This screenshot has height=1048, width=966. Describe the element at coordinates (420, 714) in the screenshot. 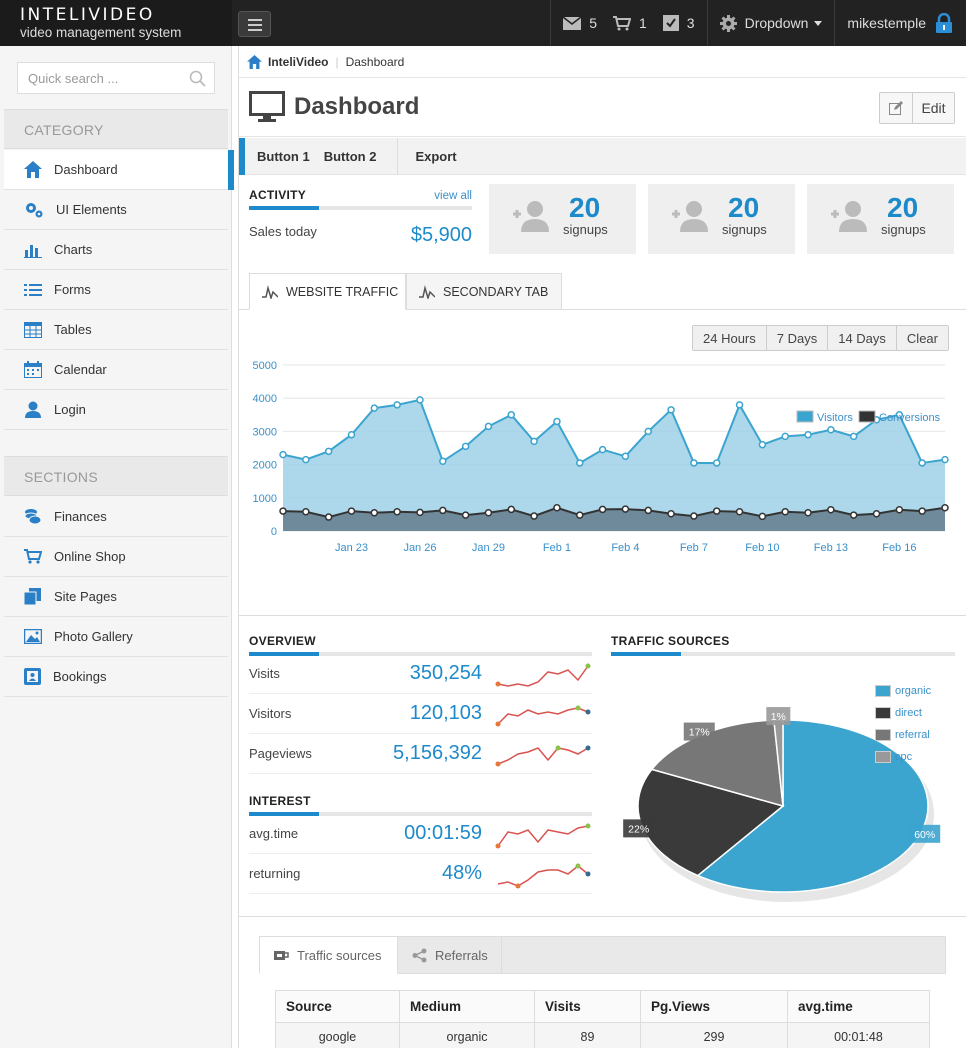

I see `overview-row-visitors: Visitors 120,103` at that location.